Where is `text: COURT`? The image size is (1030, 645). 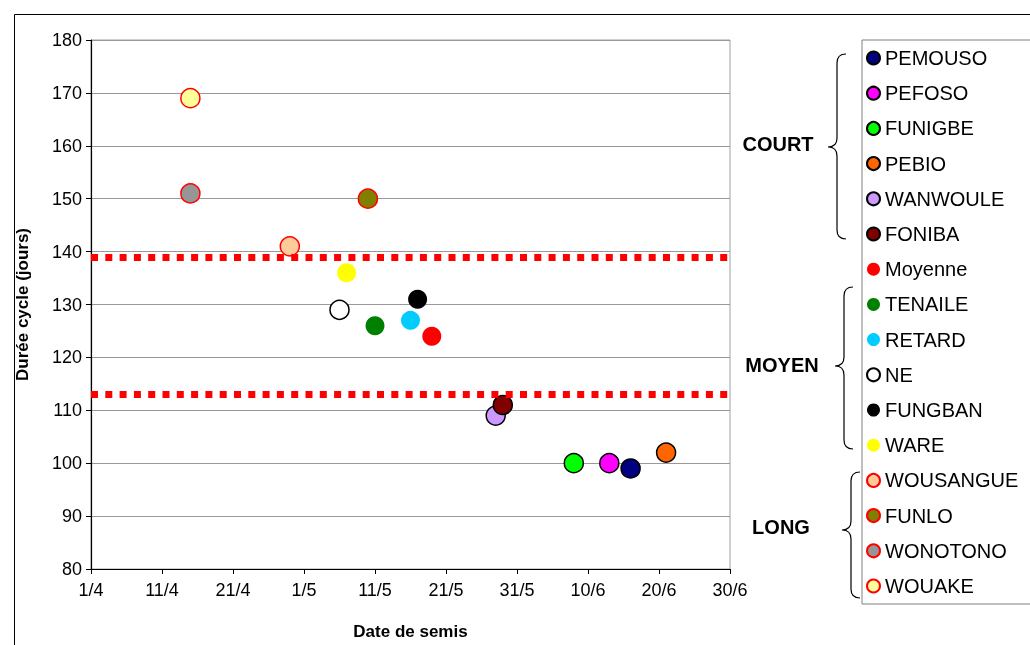 text: COURT is located at coordinates (778, 144).